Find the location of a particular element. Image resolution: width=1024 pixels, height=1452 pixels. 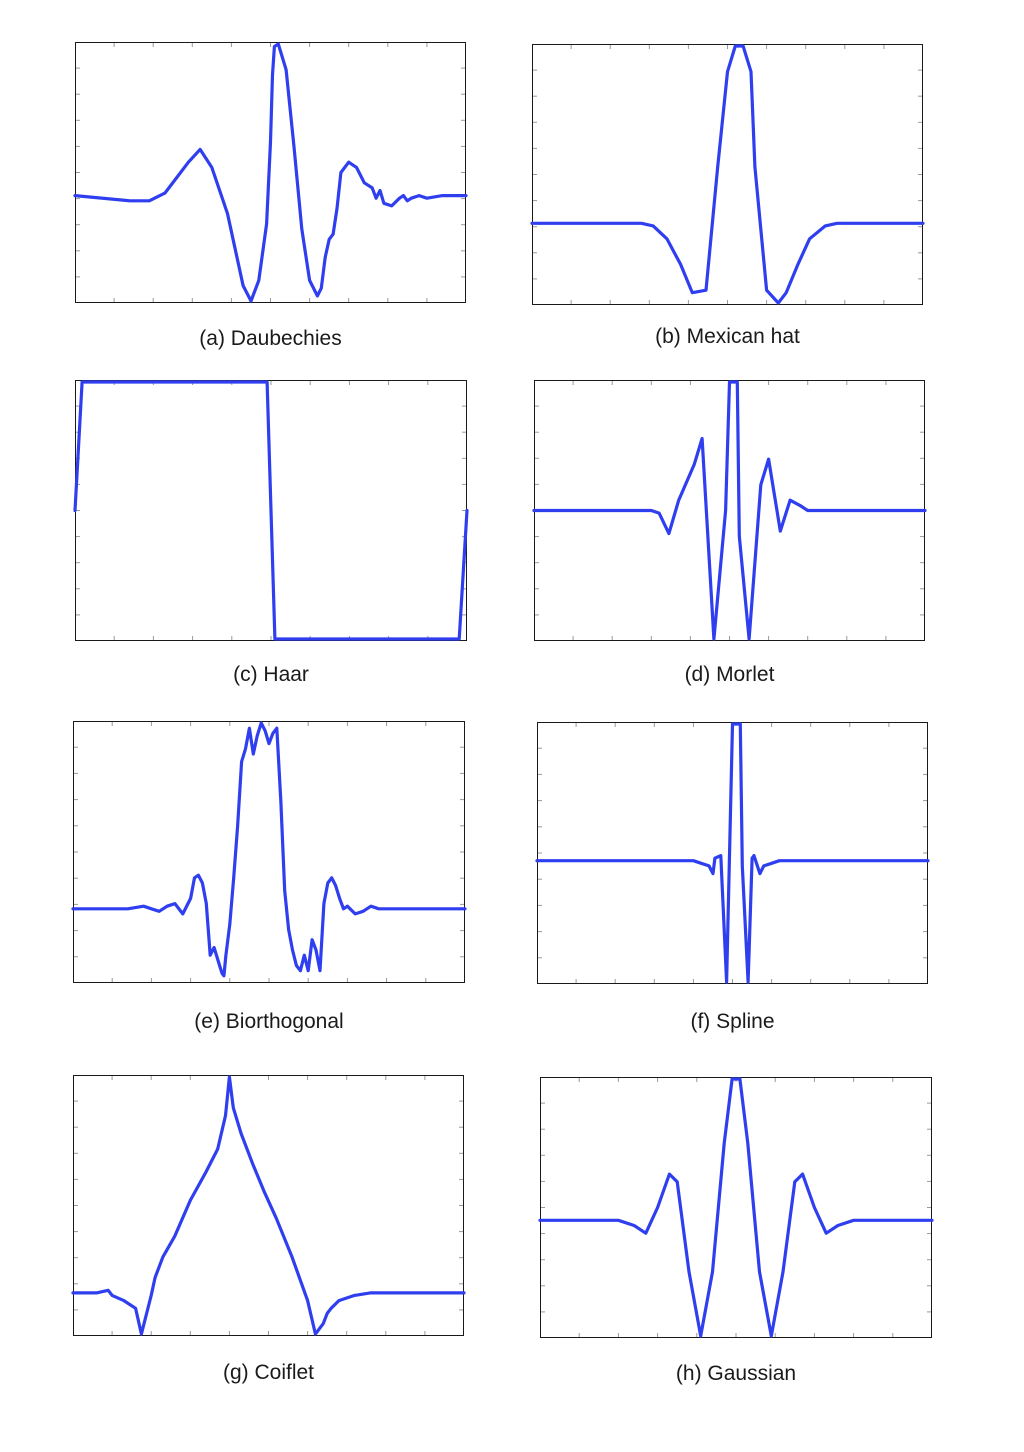

series-line-morlet is located at coordinates (729, 510).